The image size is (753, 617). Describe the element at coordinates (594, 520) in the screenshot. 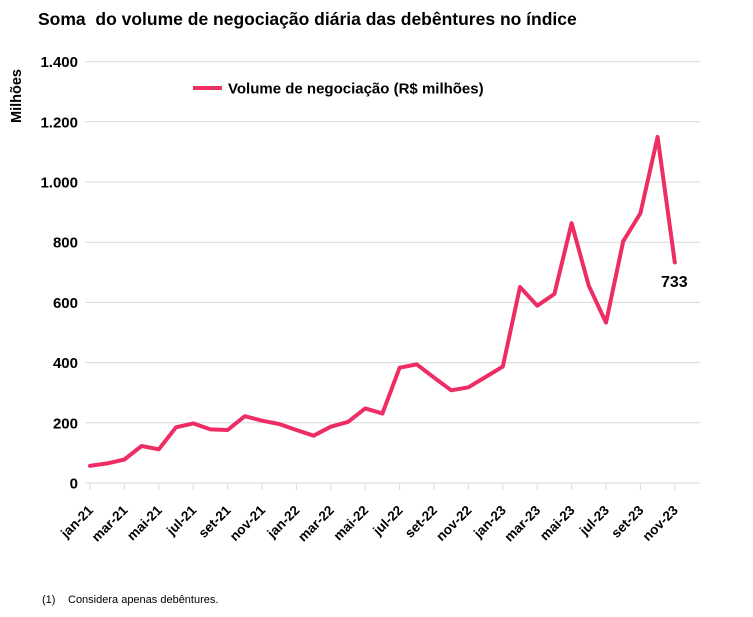

I see `x-tick-label: jul-23` at that location.